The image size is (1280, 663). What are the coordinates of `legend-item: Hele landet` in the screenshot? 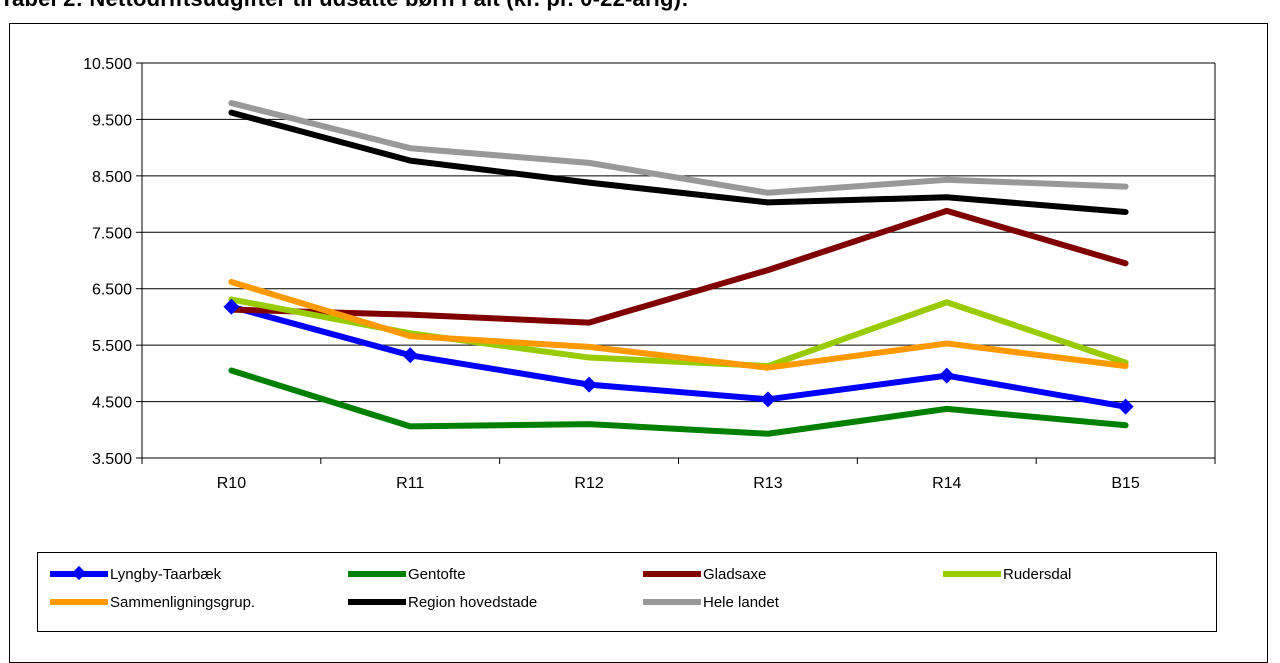 It's located at (711, 602).